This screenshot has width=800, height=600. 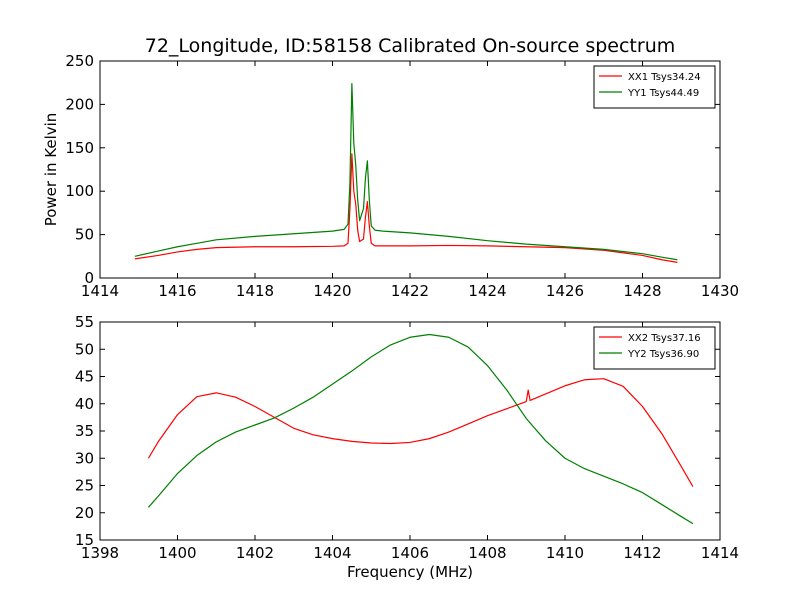 I want to click on chart-2-legend-entry: YY2 Tsys36.90, so click(x=663, y=354).